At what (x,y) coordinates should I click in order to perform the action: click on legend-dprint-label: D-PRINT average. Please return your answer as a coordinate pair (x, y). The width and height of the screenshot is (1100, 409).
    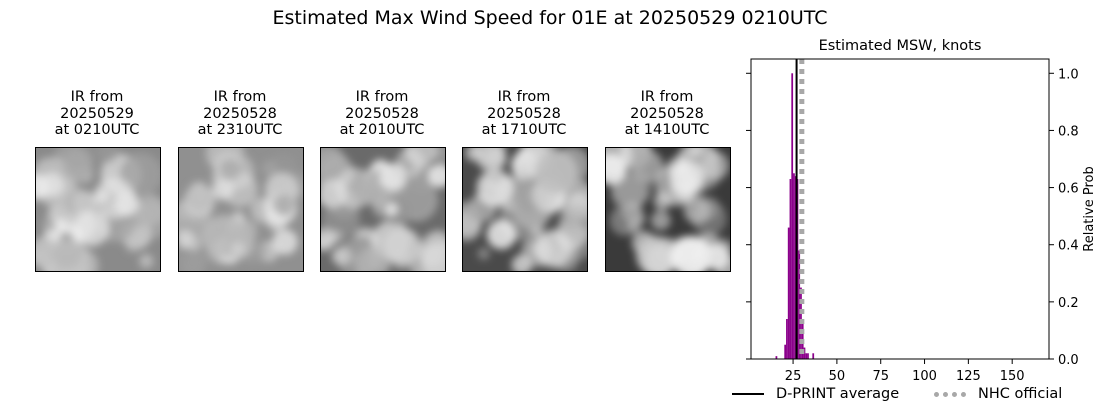
    Looking at the image, I should click on (838, 394).